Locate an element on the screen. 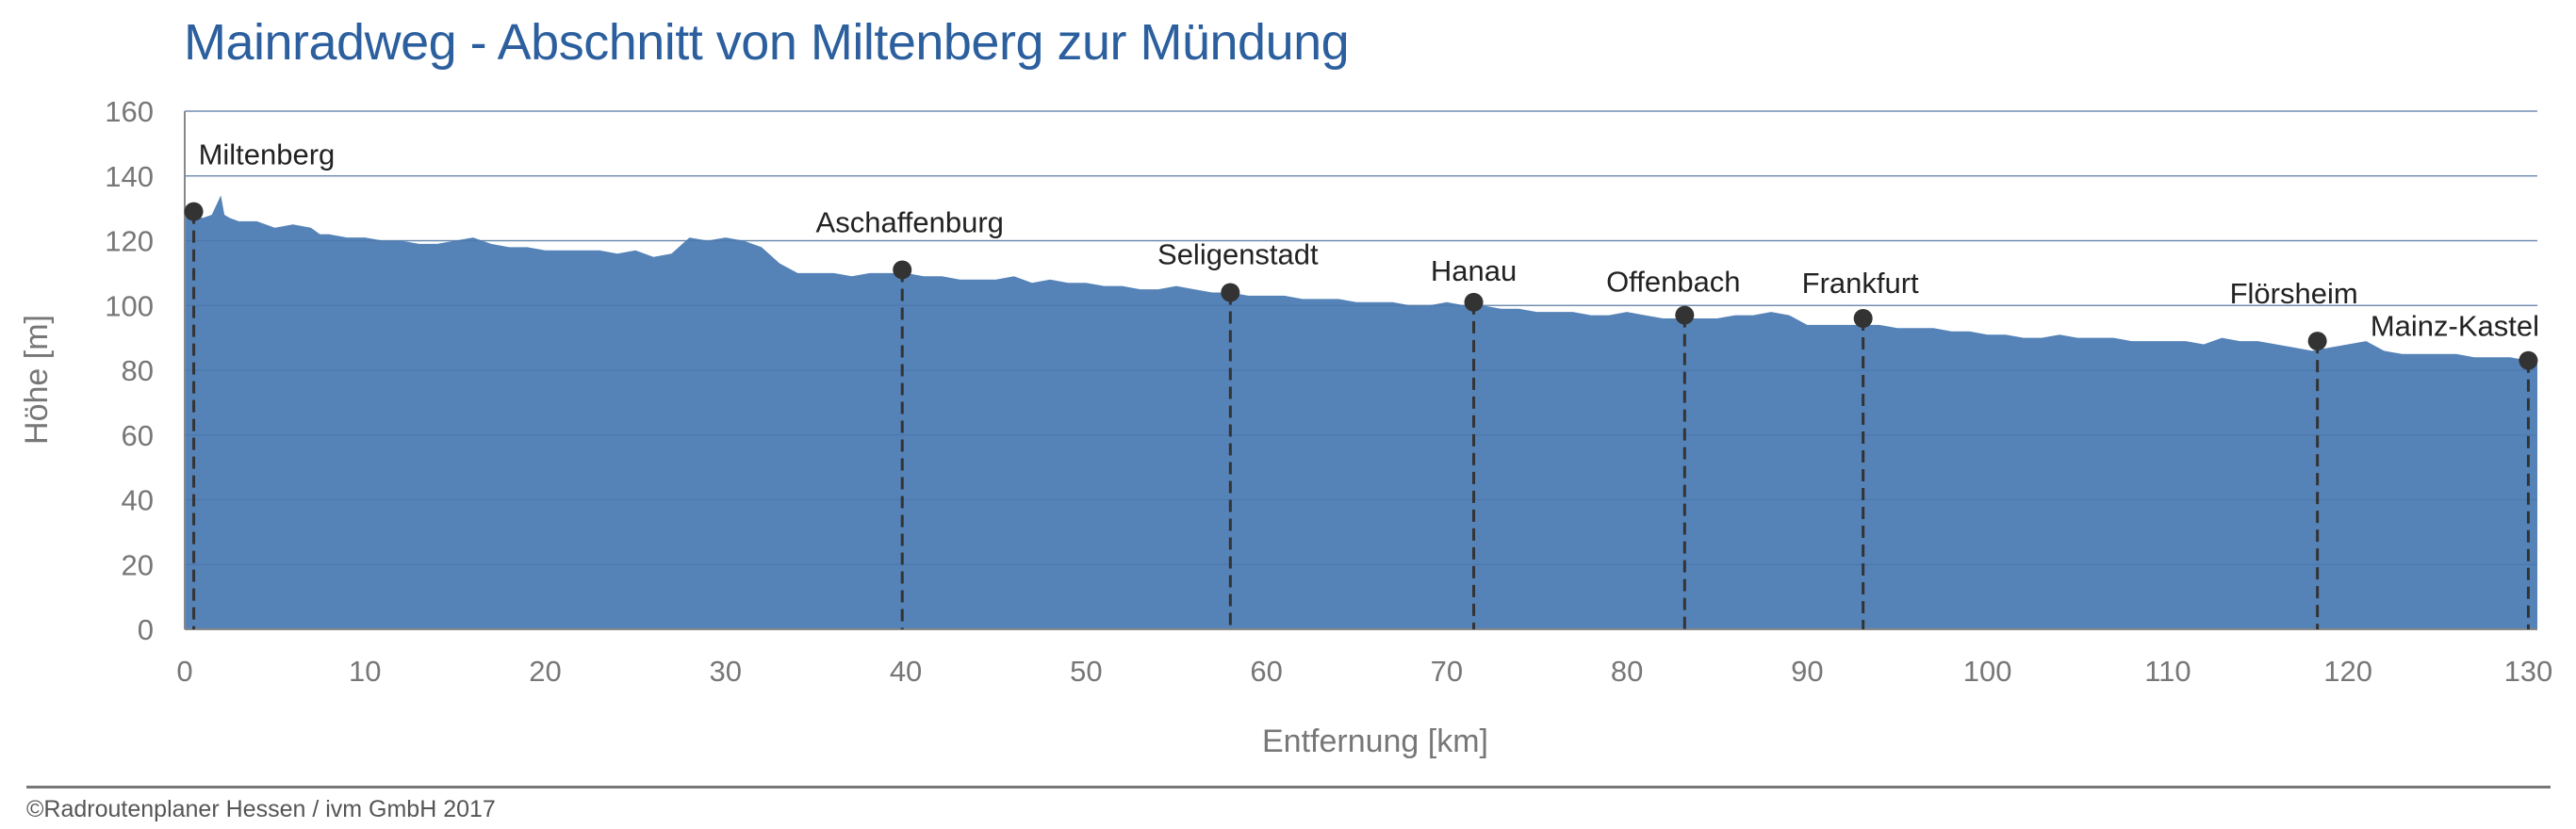 The image size is (2576, 829). city-label: Seligenstadt is located at coordinates (1238, 254).